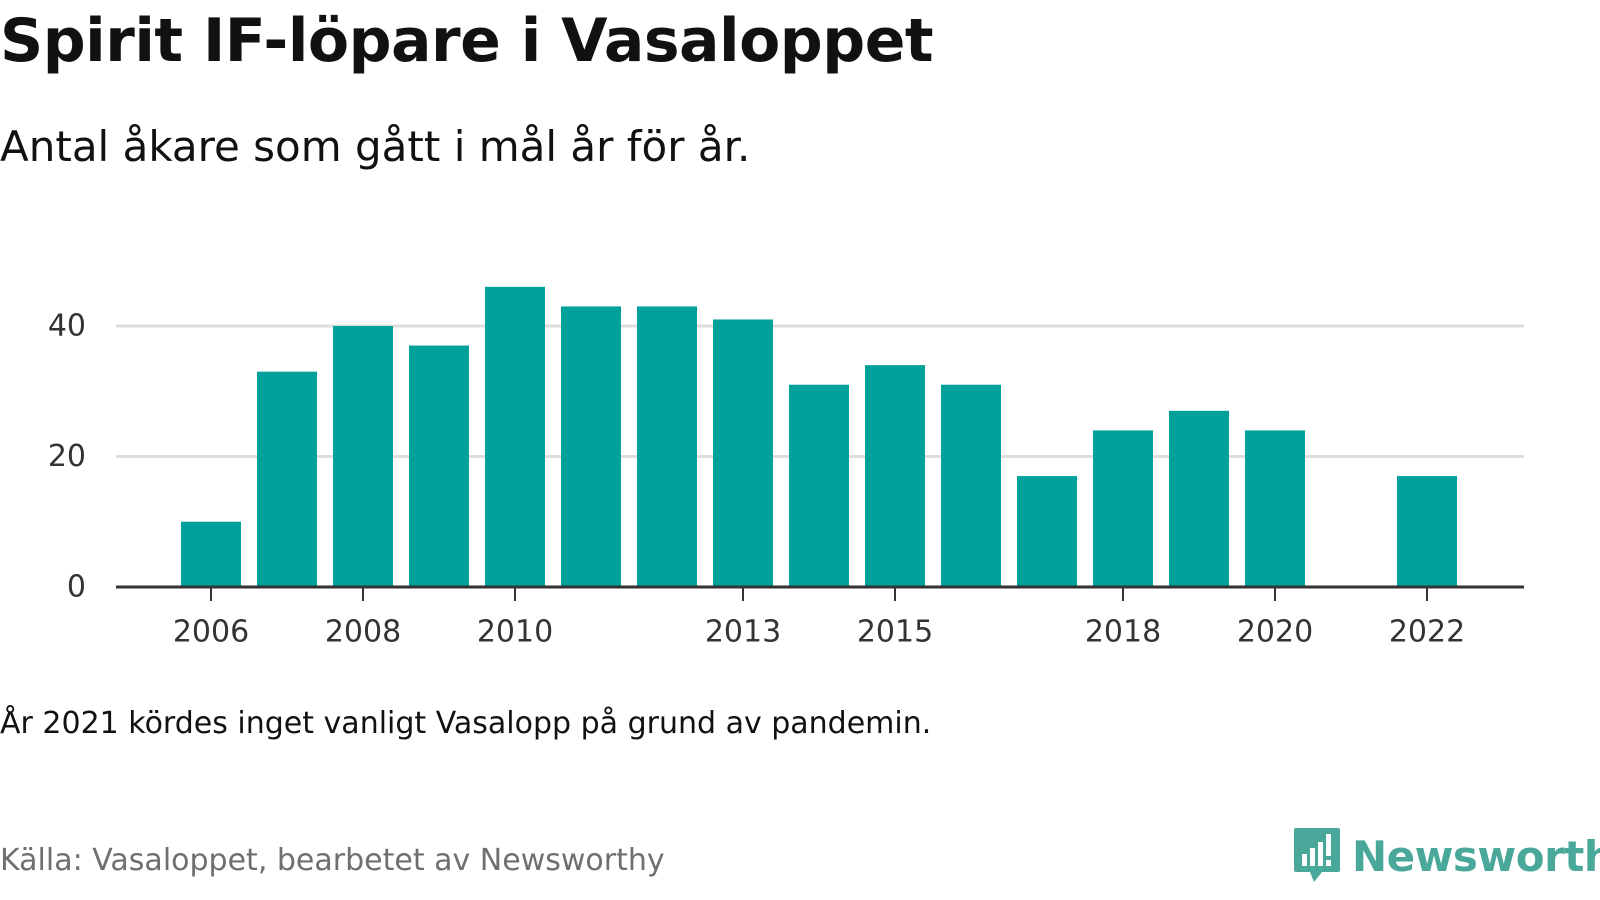 The height and width of the screenshot is (900, 1600). What do you see at coordinates (1275, 632) in the screenshot?
I see `x-tick-label-2020: 2020` at bounding box center [1275, 632].